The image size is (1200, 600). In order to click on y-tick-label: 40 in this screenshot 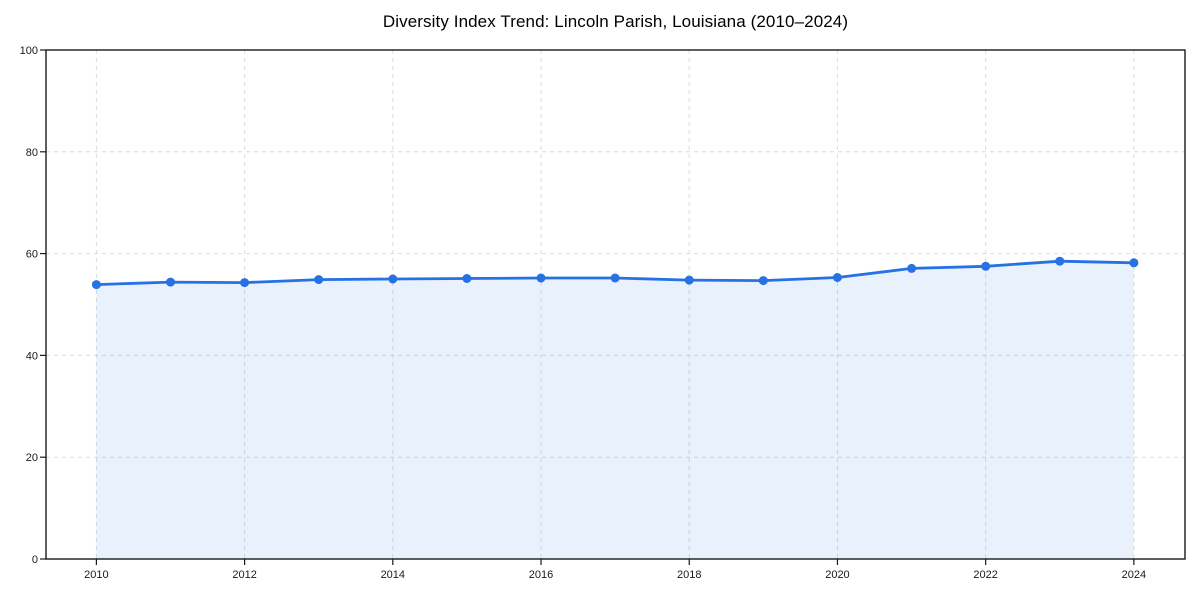, I will do `click(32, 356)`.